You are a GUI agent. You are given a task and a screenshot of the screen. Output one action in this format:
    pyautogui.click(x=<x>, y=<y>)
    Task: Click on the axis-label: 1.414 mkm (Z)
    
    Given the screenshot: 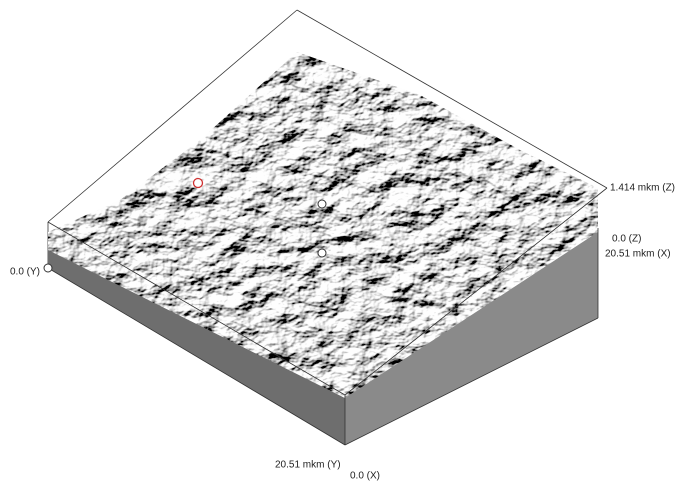 What is the action you would take?
    pyautogui.click(x=642, y=188)
    